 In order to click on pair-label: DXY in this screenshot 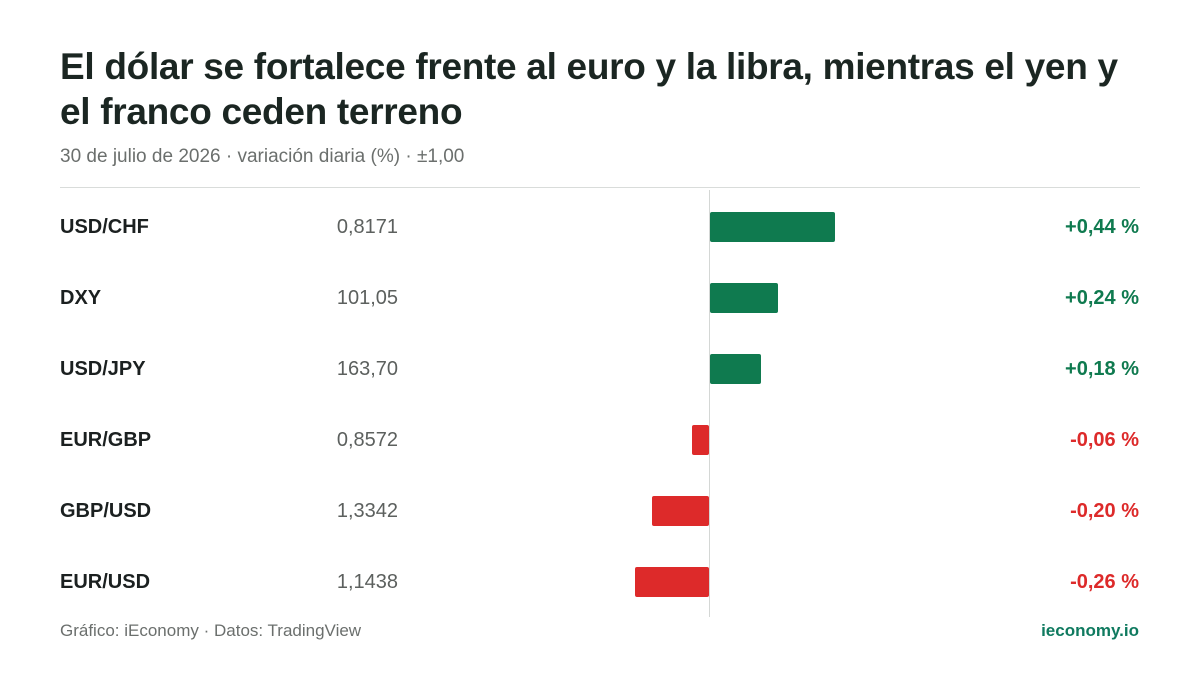, I will do `click(81, 298)`.